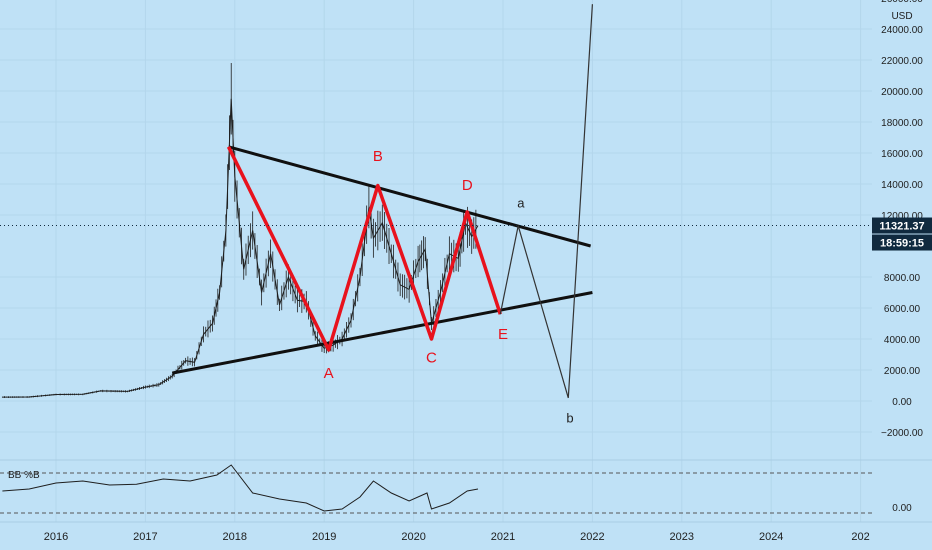 The image size is (932, 550). What do you see at coordinates (902, 216) in the screenshot?
I see `price-tick-label: 12000.00` at bounding box center [902, 216].